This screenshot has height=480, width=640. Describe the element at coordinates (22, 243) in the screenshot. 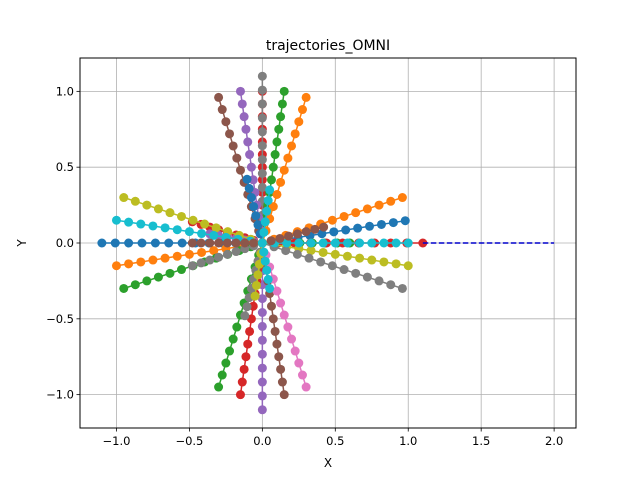

I see `y-axis-label: Y` at that location.